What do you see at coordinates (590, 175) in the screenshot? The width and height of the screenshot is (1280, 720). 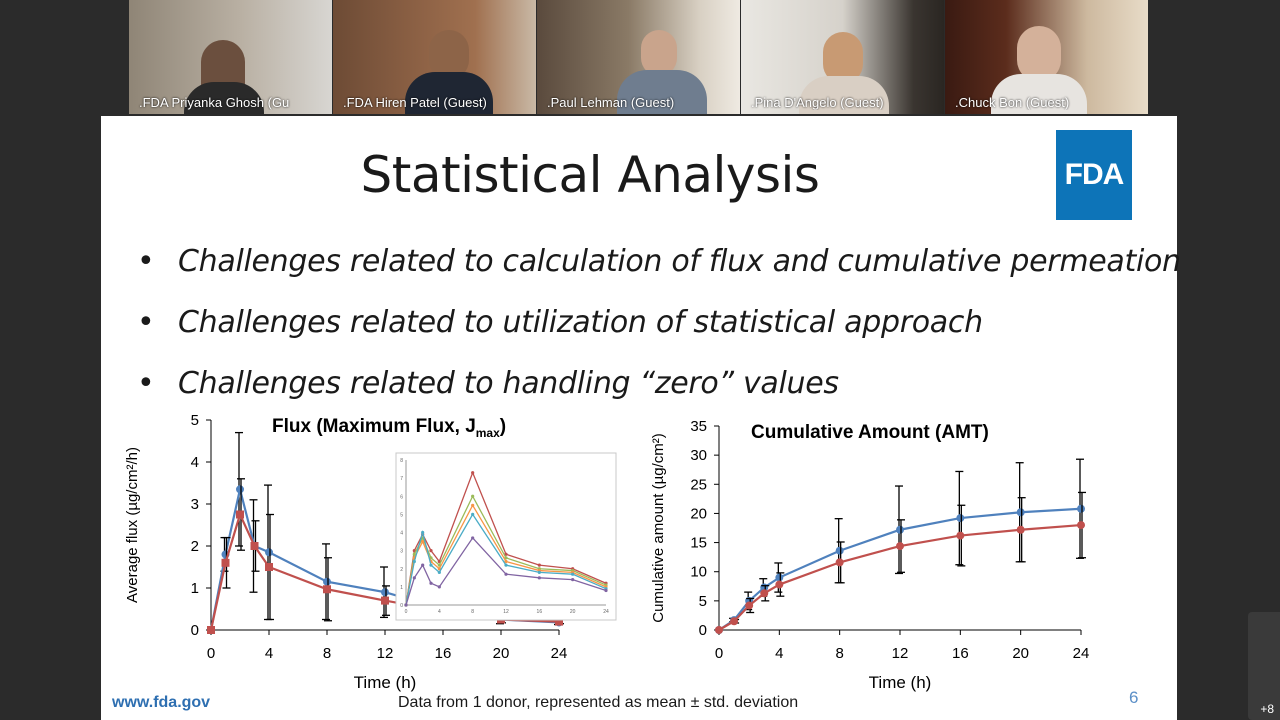 I see `slide-title: Statistical Analysis` at bounding box center [590, 175].